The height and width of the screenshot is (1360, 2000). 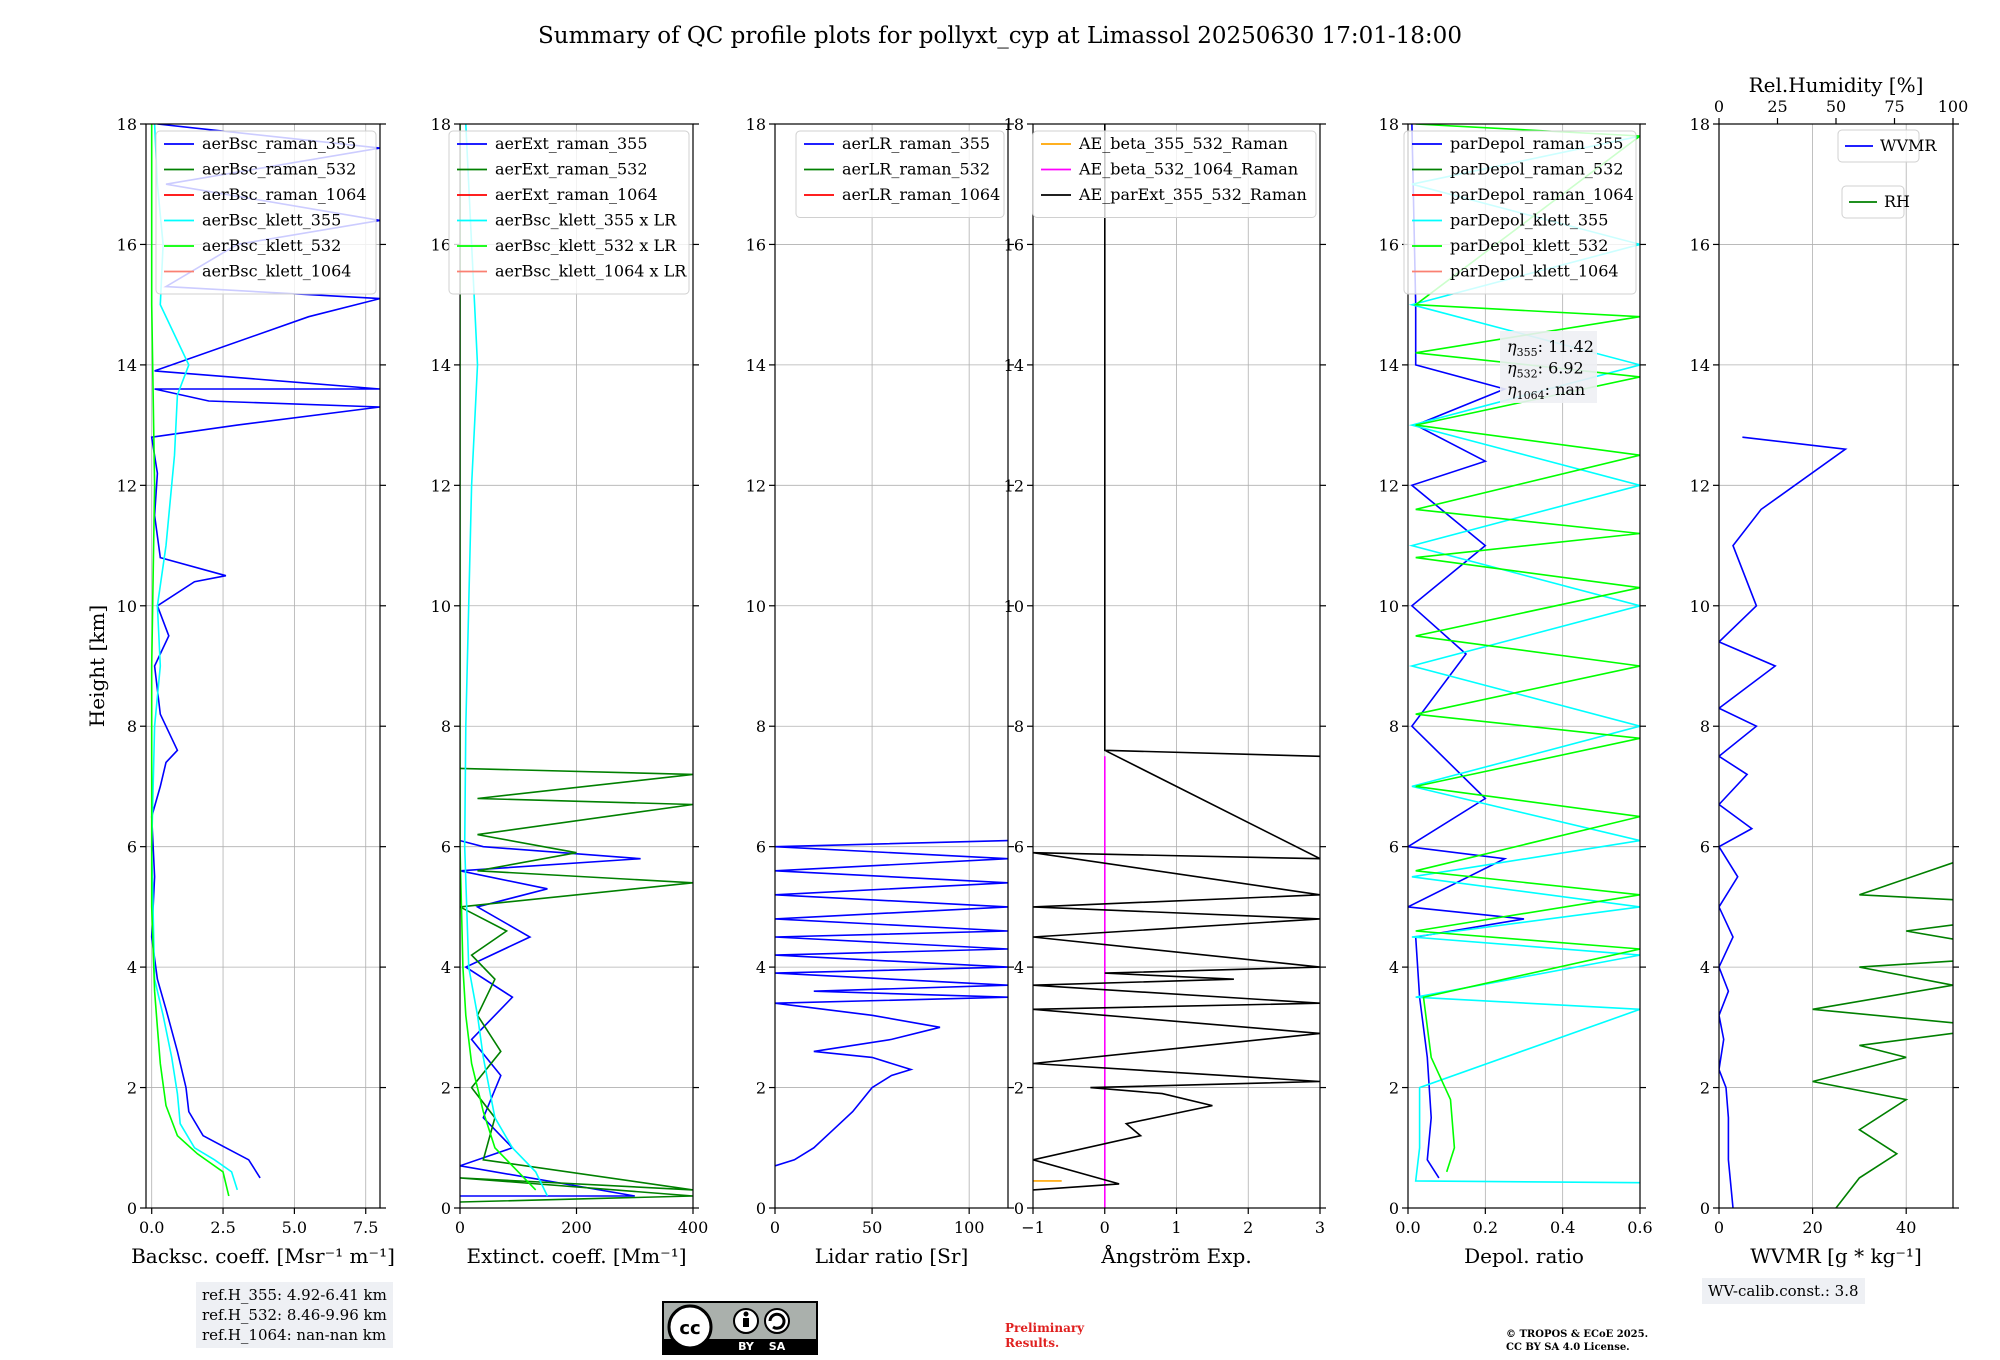 I want to click on x-tick-label: 1, so click(x=1176, y=1227).